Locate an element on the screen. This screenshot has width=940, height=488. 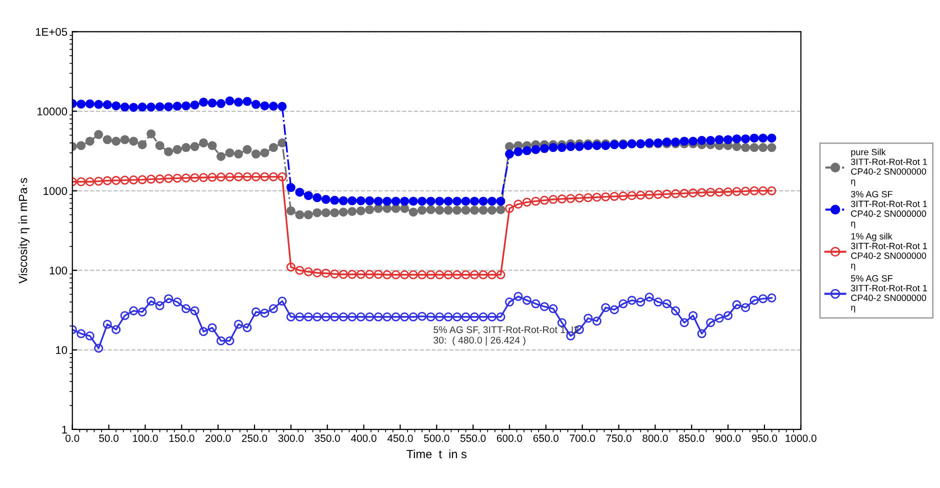
x-tick-label: 300.0 is located at coordinates (291, 438).